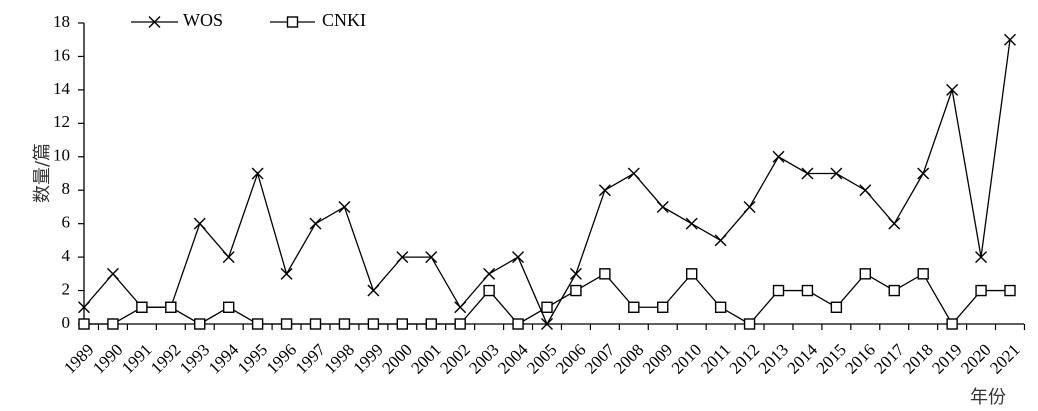  Describe the element at coordinates (367, 358) in the screenshot. I see `x-tick-label: 1999` at that location.